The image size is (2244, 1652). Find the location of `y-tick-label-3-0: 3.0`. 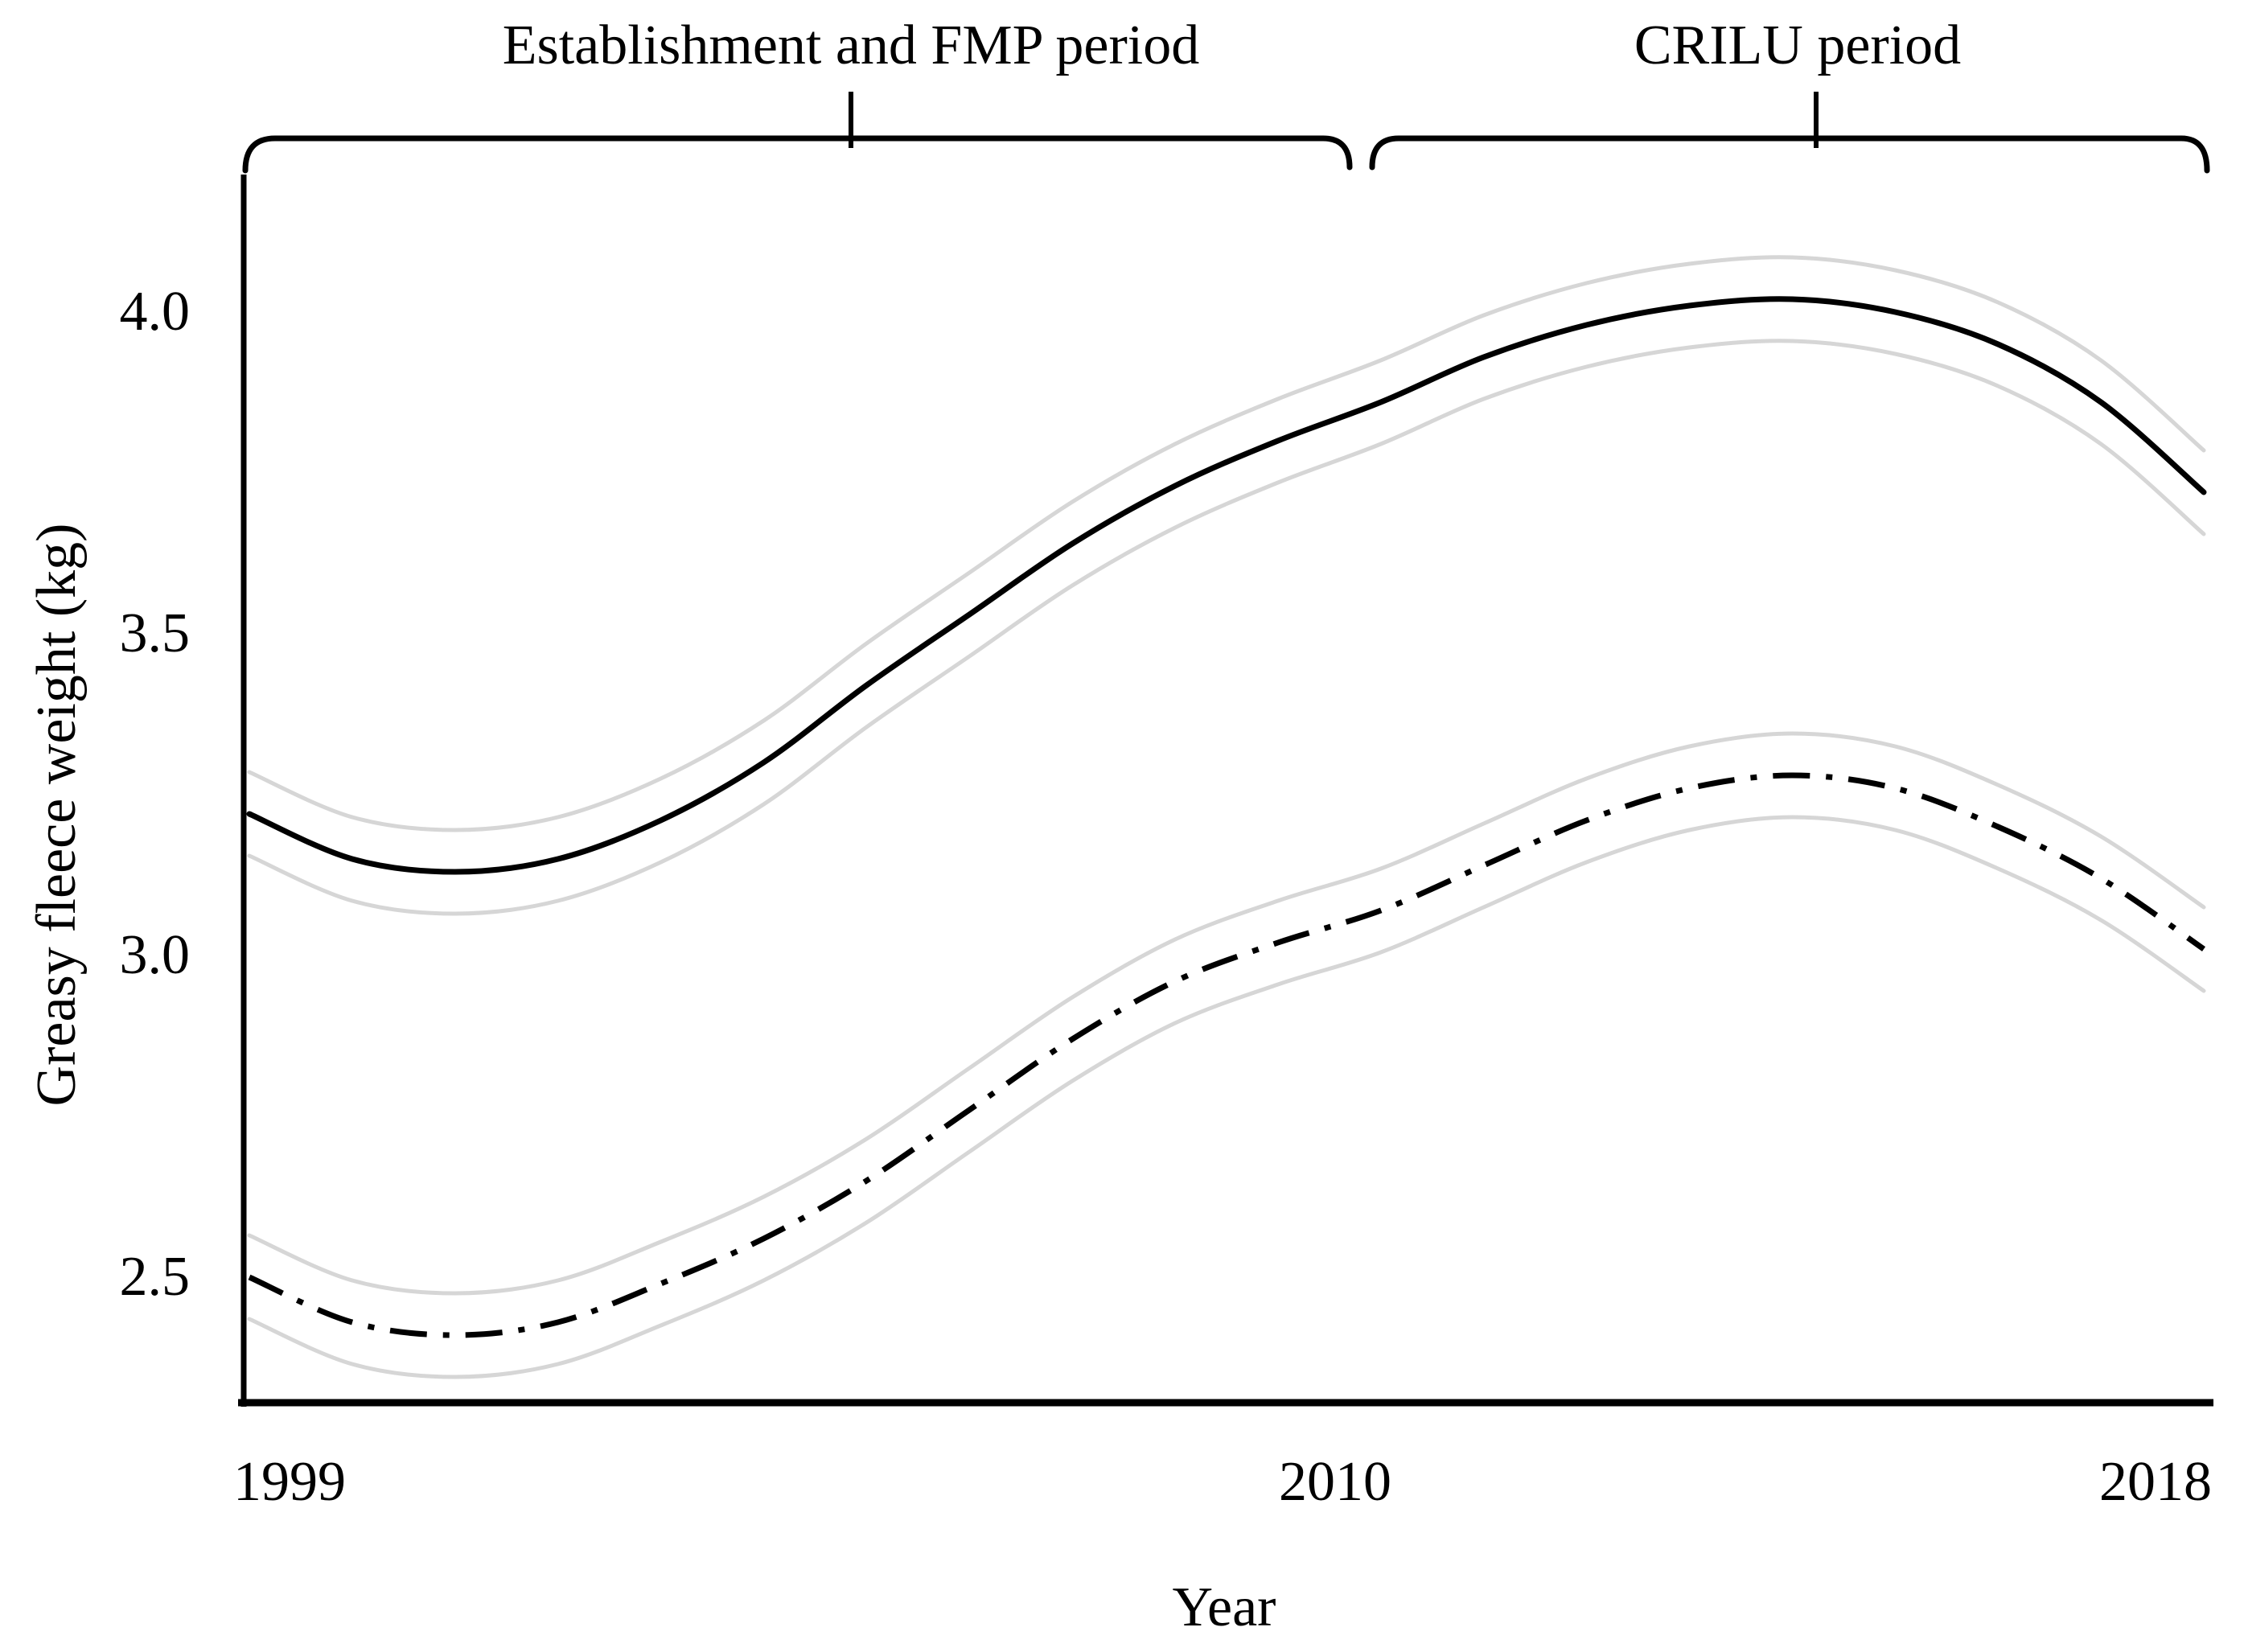

y-tick-label-3-0: 3.0 is located at coordinates (155, 955).